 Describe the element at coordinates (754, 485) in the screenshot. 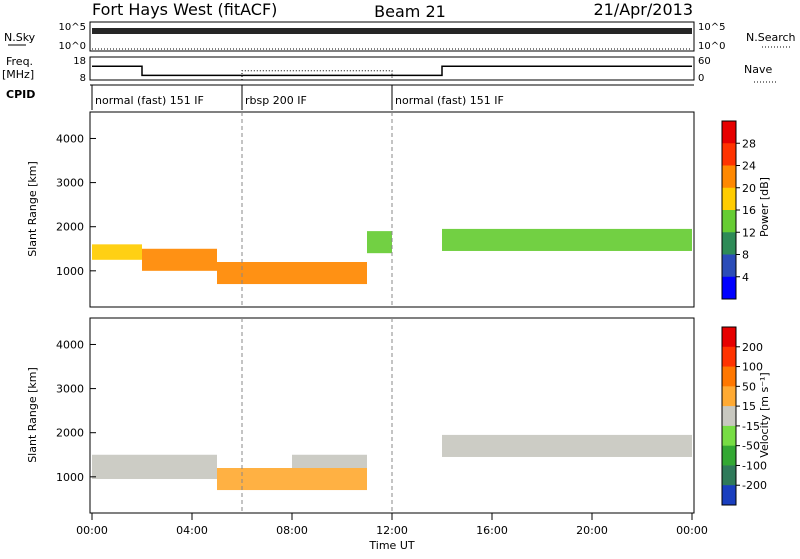

I see `velocity-colorbar-tick-label: -200` at that location.